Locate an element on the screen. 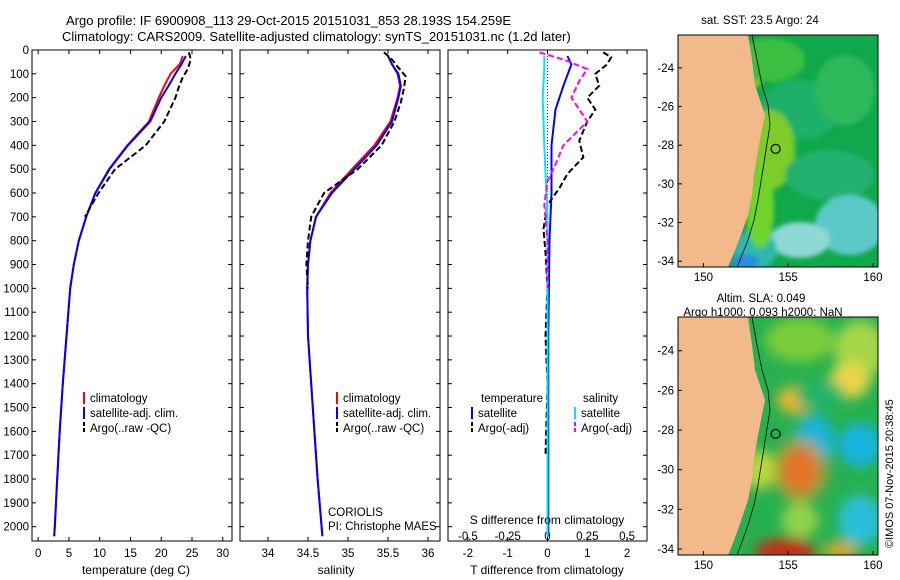 The height and width of the screenshot is (580, 900). y-tick-label: 800 is located at coordinates (19, 242).